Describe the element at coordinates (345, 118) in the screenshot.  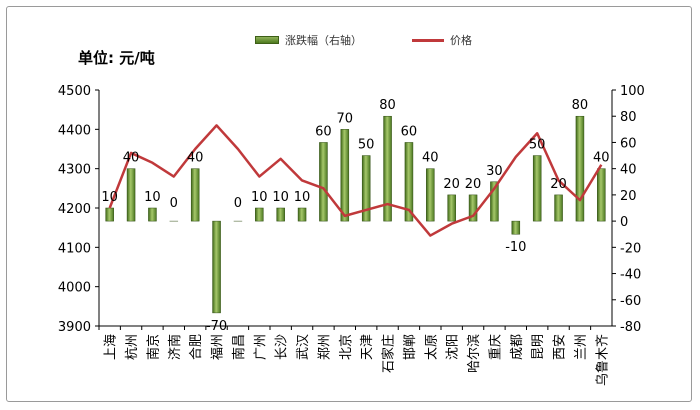
I see `bar-data-label: 70` at that location.